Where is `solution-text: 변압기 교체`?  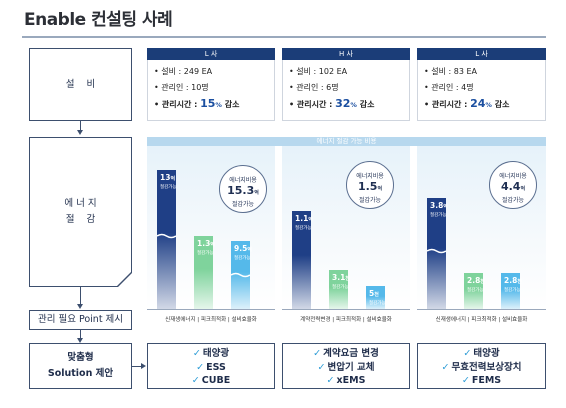
solution-text: 변압기 교체 is located at coordinates (351, 367).